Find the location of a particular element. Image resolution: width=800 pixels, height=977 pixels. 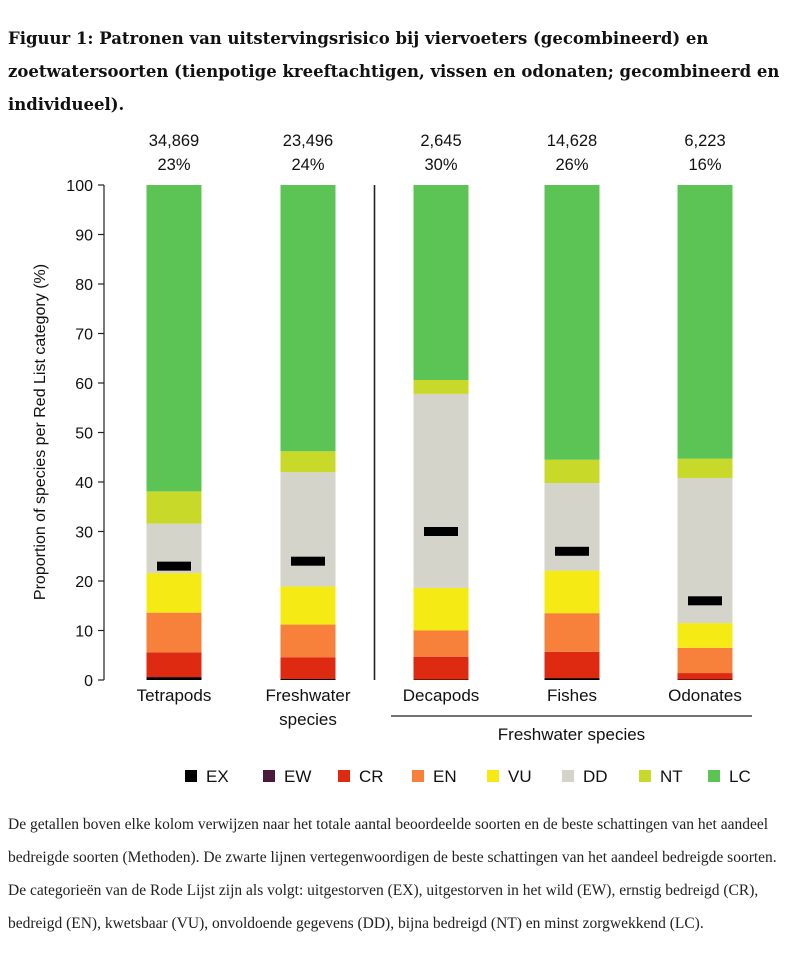

legend-swatch-nt is located at coordinates (645, 776).